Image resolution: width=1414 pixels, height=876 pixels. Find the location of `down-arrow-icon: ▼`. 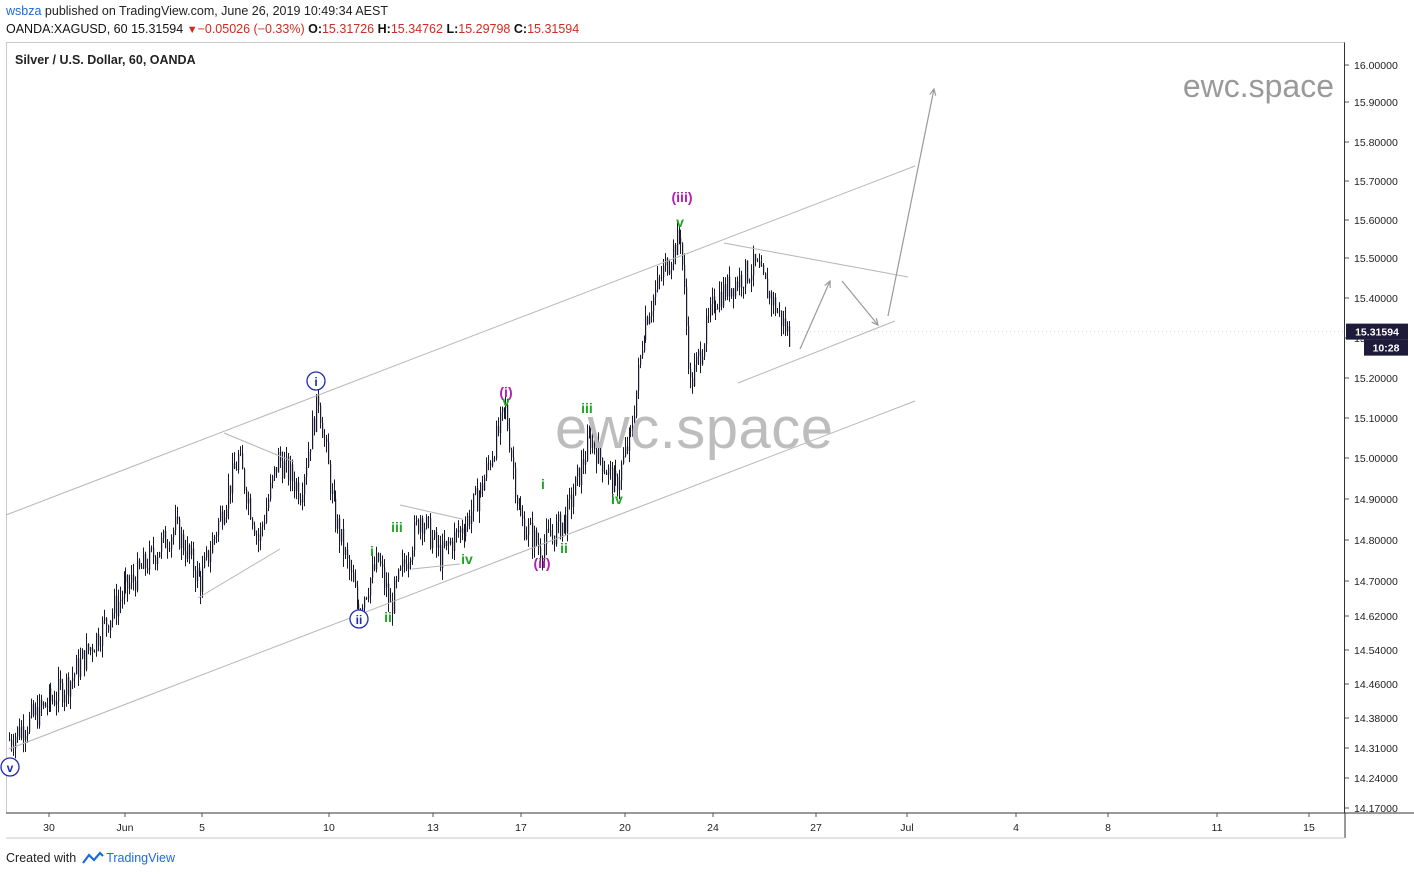

down-arrow-icon: ▼ is located at coordinates (192, 30).